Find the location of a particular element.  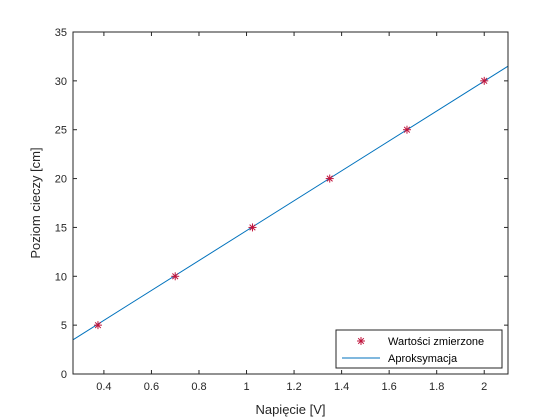

y-tick-label: 35 is located at coordinates (61, 33).